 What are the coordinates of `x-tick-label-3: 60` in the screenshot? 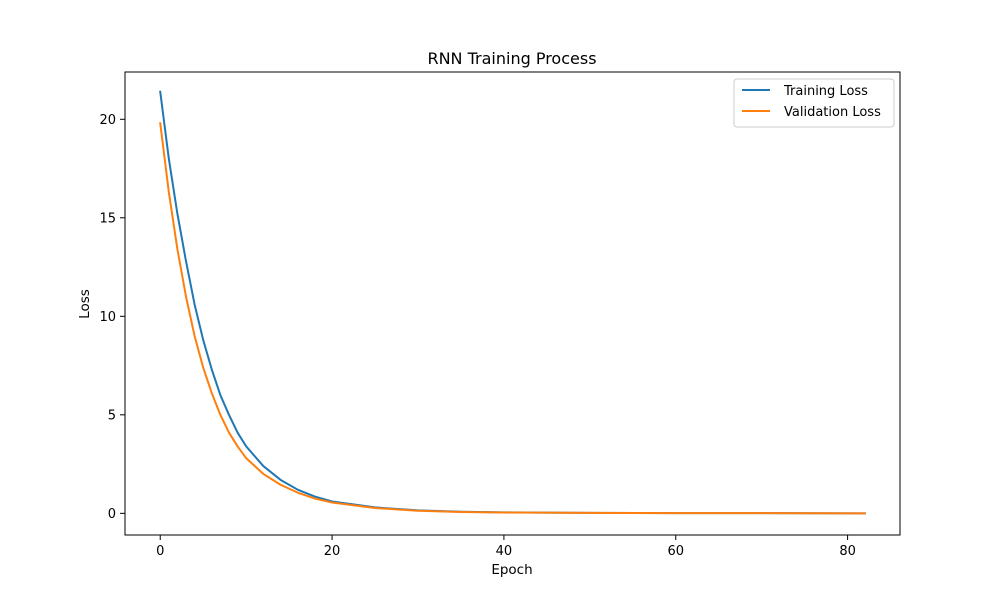 It's located at (675, 551).